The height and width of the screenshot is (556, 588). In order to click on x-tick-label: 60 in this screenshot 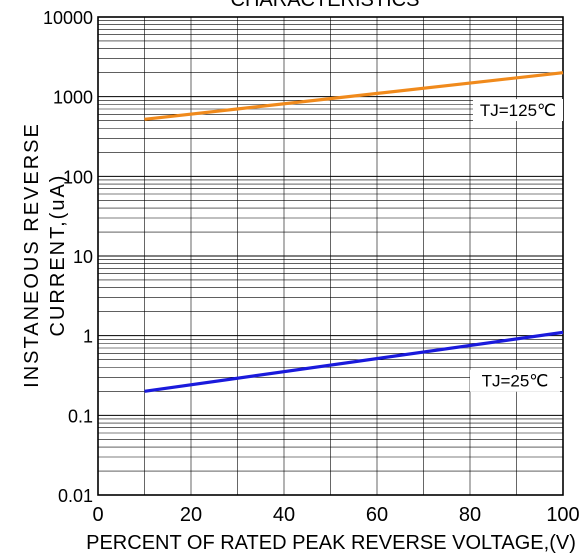, I will do `click(377, 515)`.